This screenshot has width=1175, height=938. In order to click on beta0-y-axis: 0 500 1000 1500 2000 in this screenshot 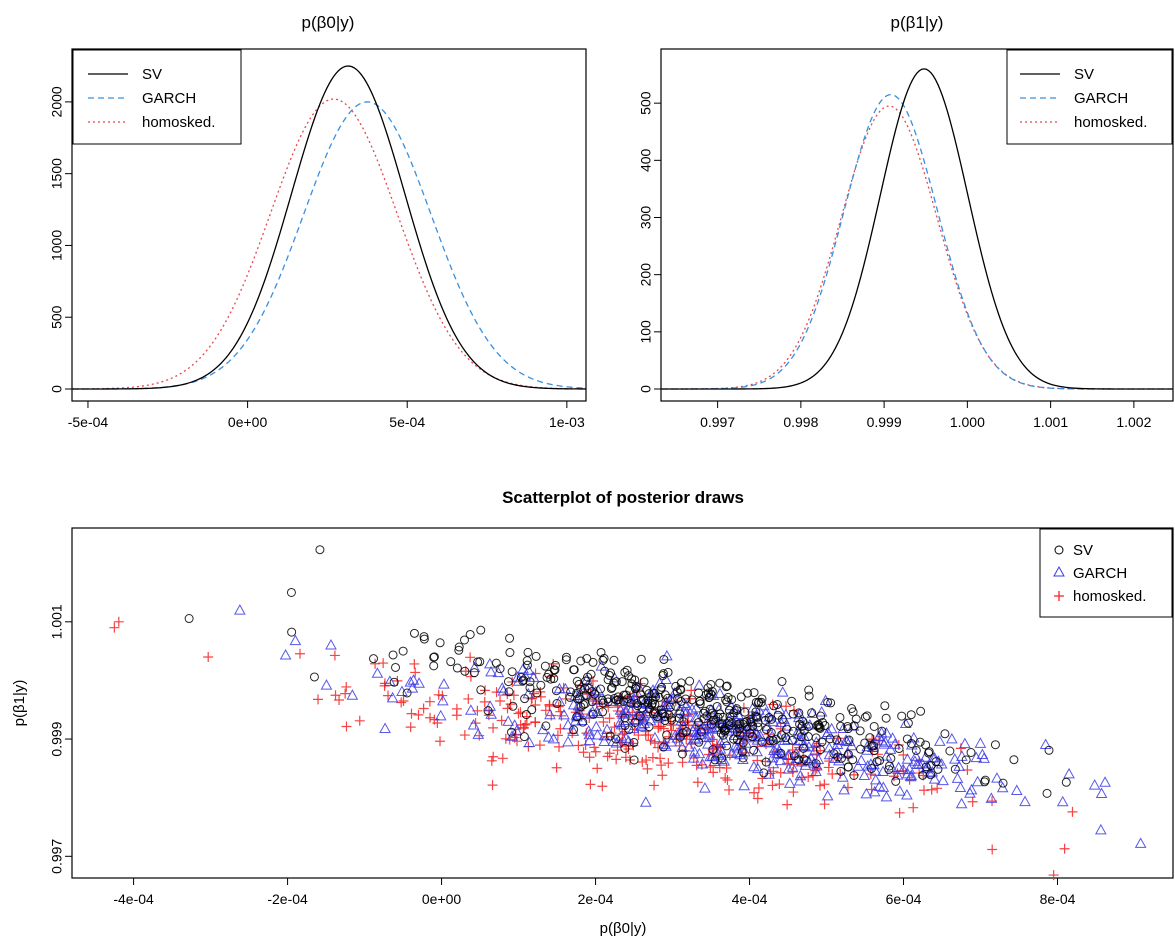, I will do `click(60, 239)`.